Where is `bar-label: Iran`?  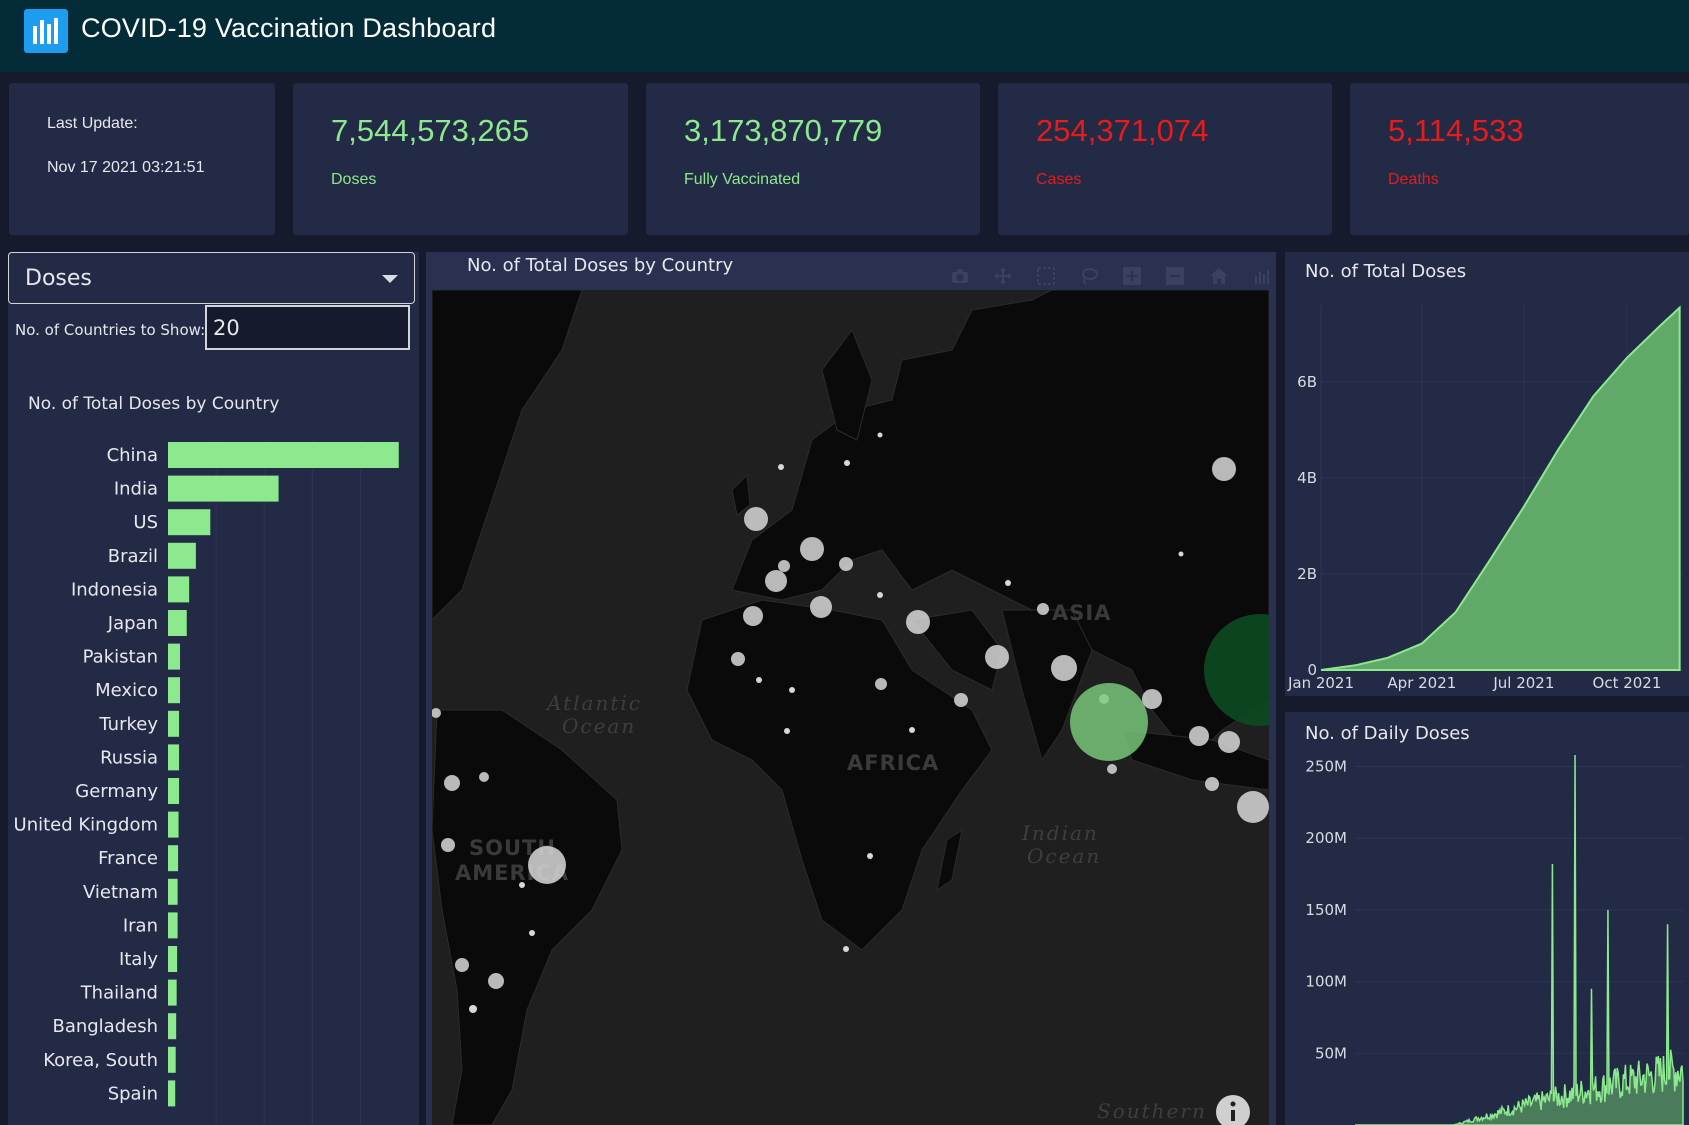 bar-label: Iran is located at coordinates (140, 925).